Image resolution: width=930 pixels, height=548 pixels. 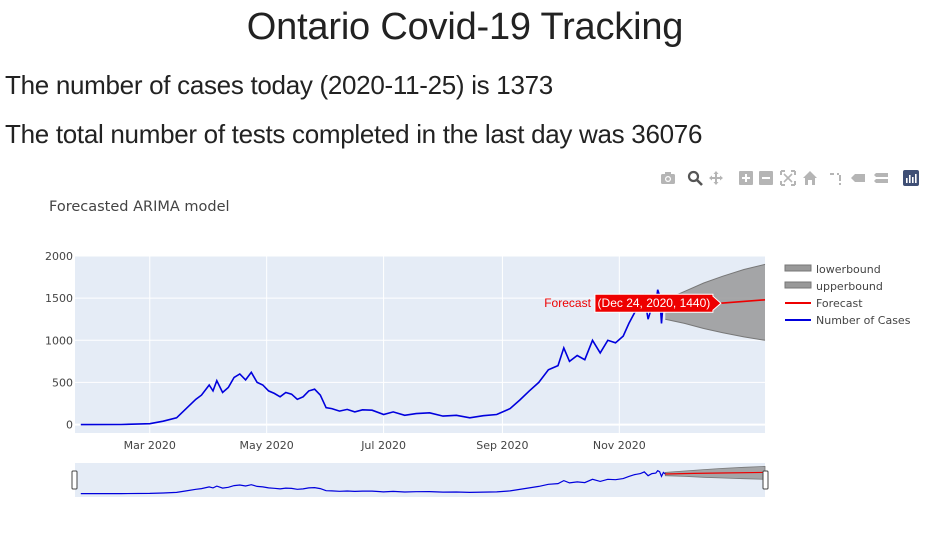 What do you see at coordinates (715, 473) in the screenshot?
I see `range-slider-forecast-line` at bounding box center [715, 473].